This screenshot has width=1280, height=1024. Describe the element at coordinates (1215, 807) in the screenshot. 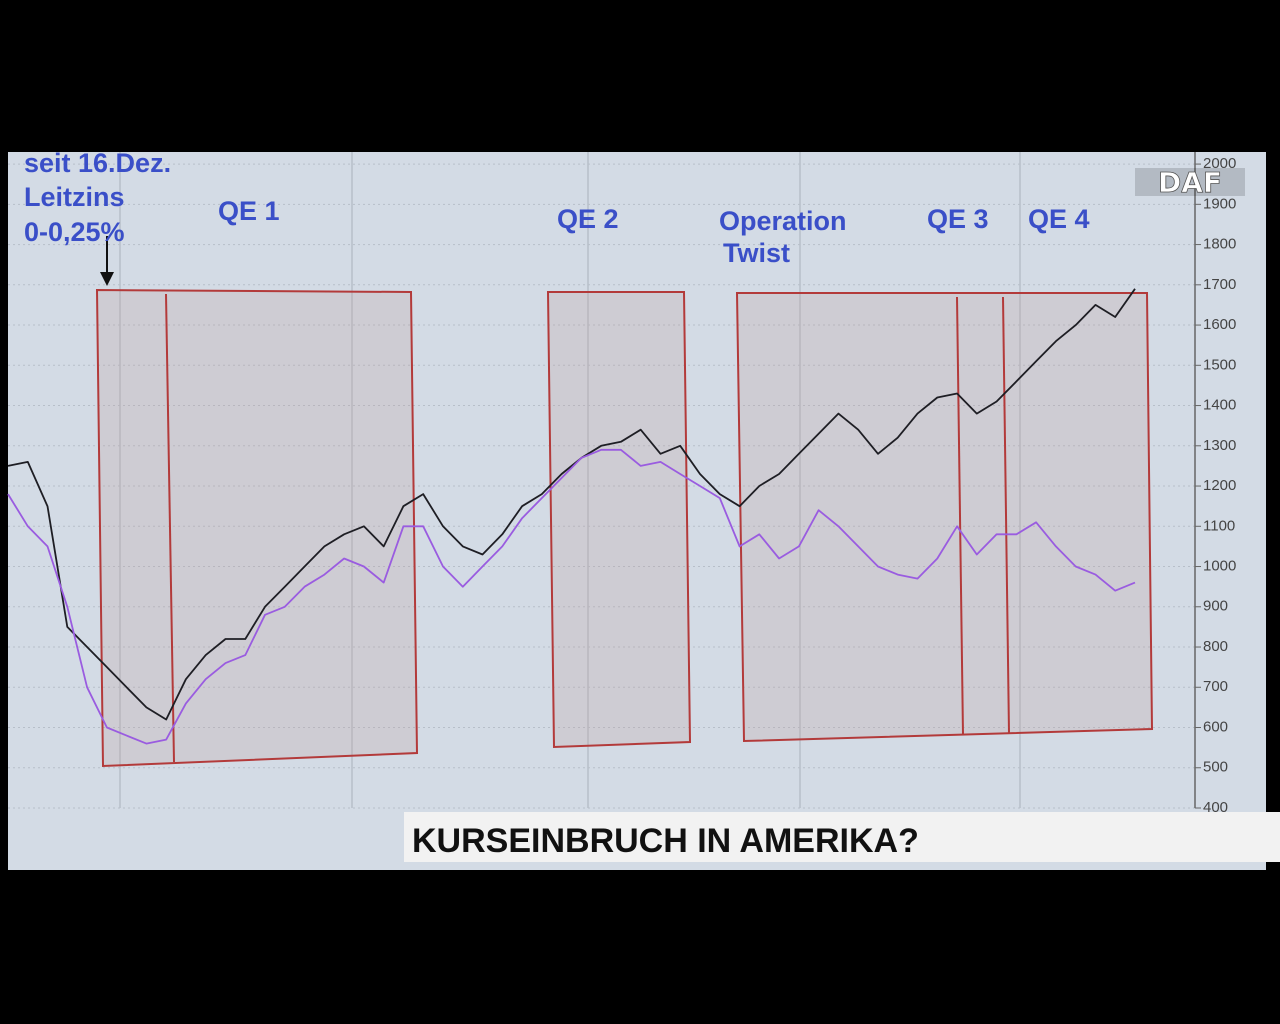

I see `y-tick-label: 400` at that location.